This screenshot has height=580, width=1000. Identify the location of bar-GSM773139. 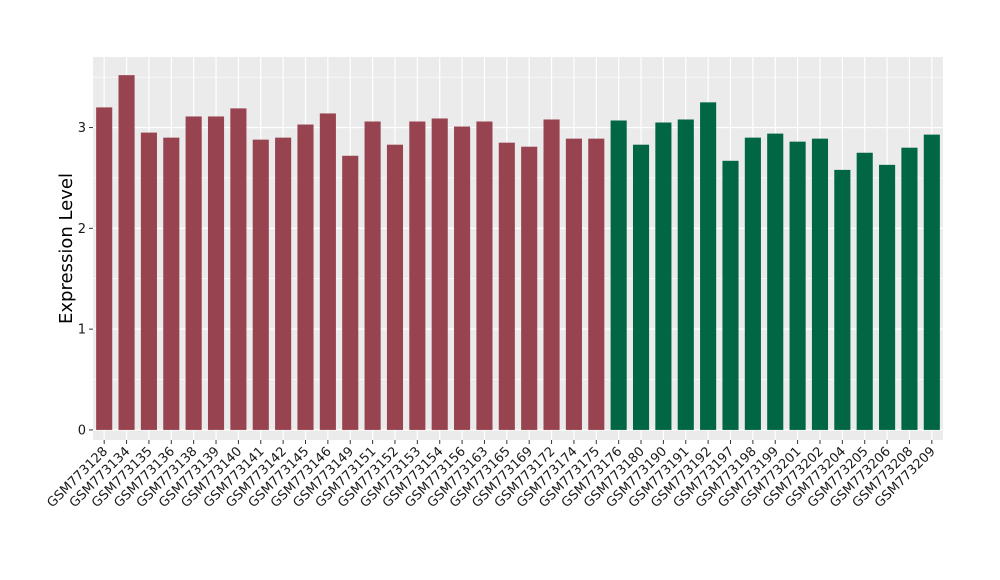
(216, 273).